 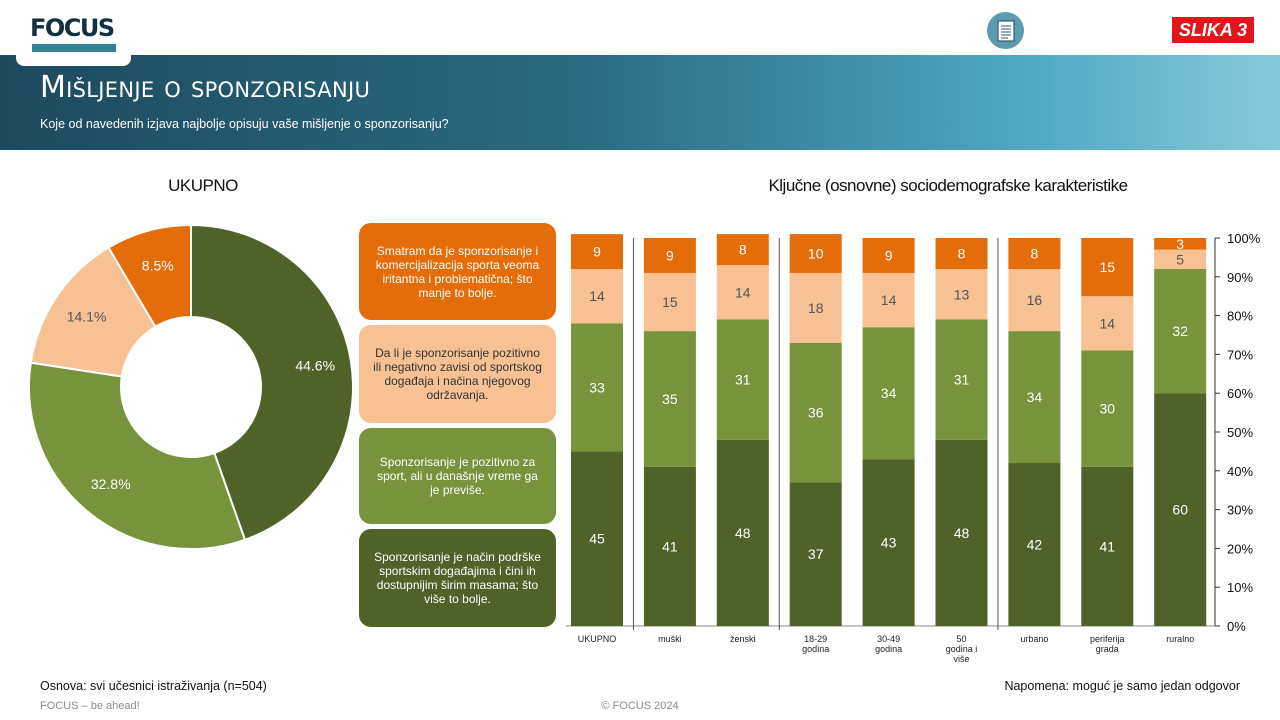 I want to click on bar-value-label: 32, so click(x=1180, y=331).